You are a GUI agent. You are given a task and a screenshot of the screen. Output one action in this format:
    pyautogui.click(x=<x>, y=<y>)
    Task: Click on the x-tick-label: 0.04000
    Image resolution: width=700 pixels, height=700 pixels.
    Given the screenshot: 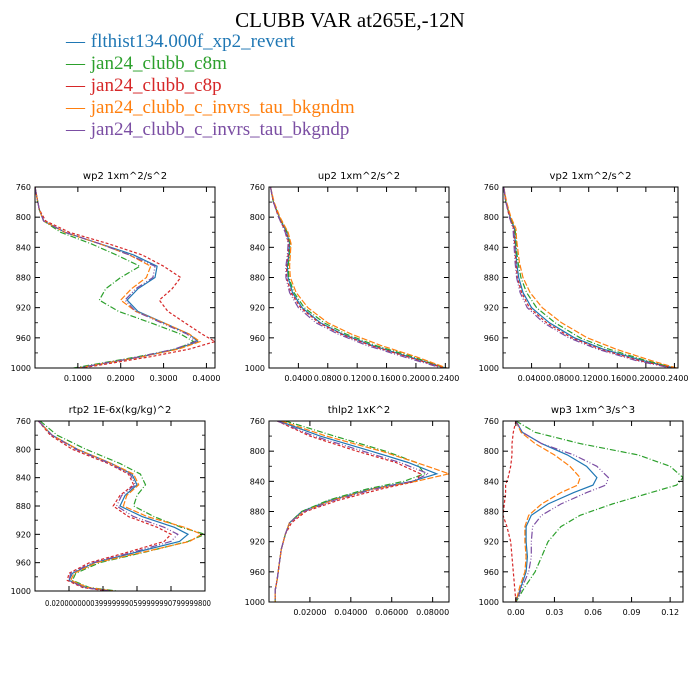 What is the action you would take?
    pyautogui.click(x=350, y=612)
    